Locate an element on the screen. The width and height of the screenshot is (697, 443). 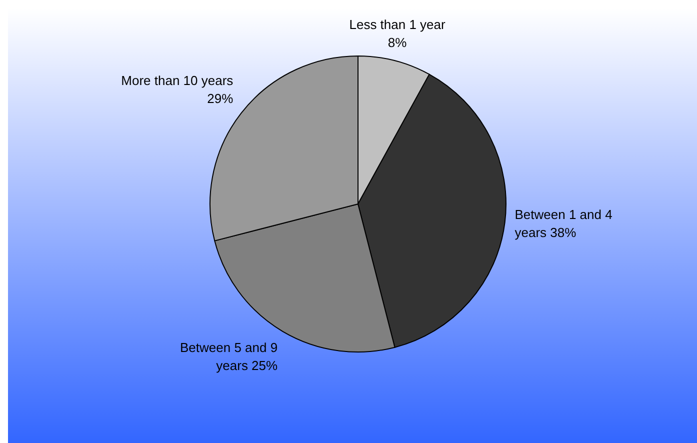
data-label: 29% is located at coordinates (220, 98).